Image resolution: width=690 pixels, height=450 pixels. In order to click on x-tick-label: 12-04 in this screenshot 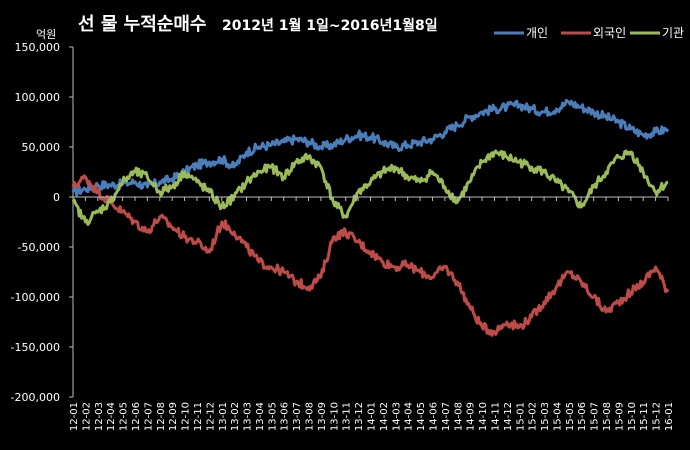, I will do `click(111, 416)`.